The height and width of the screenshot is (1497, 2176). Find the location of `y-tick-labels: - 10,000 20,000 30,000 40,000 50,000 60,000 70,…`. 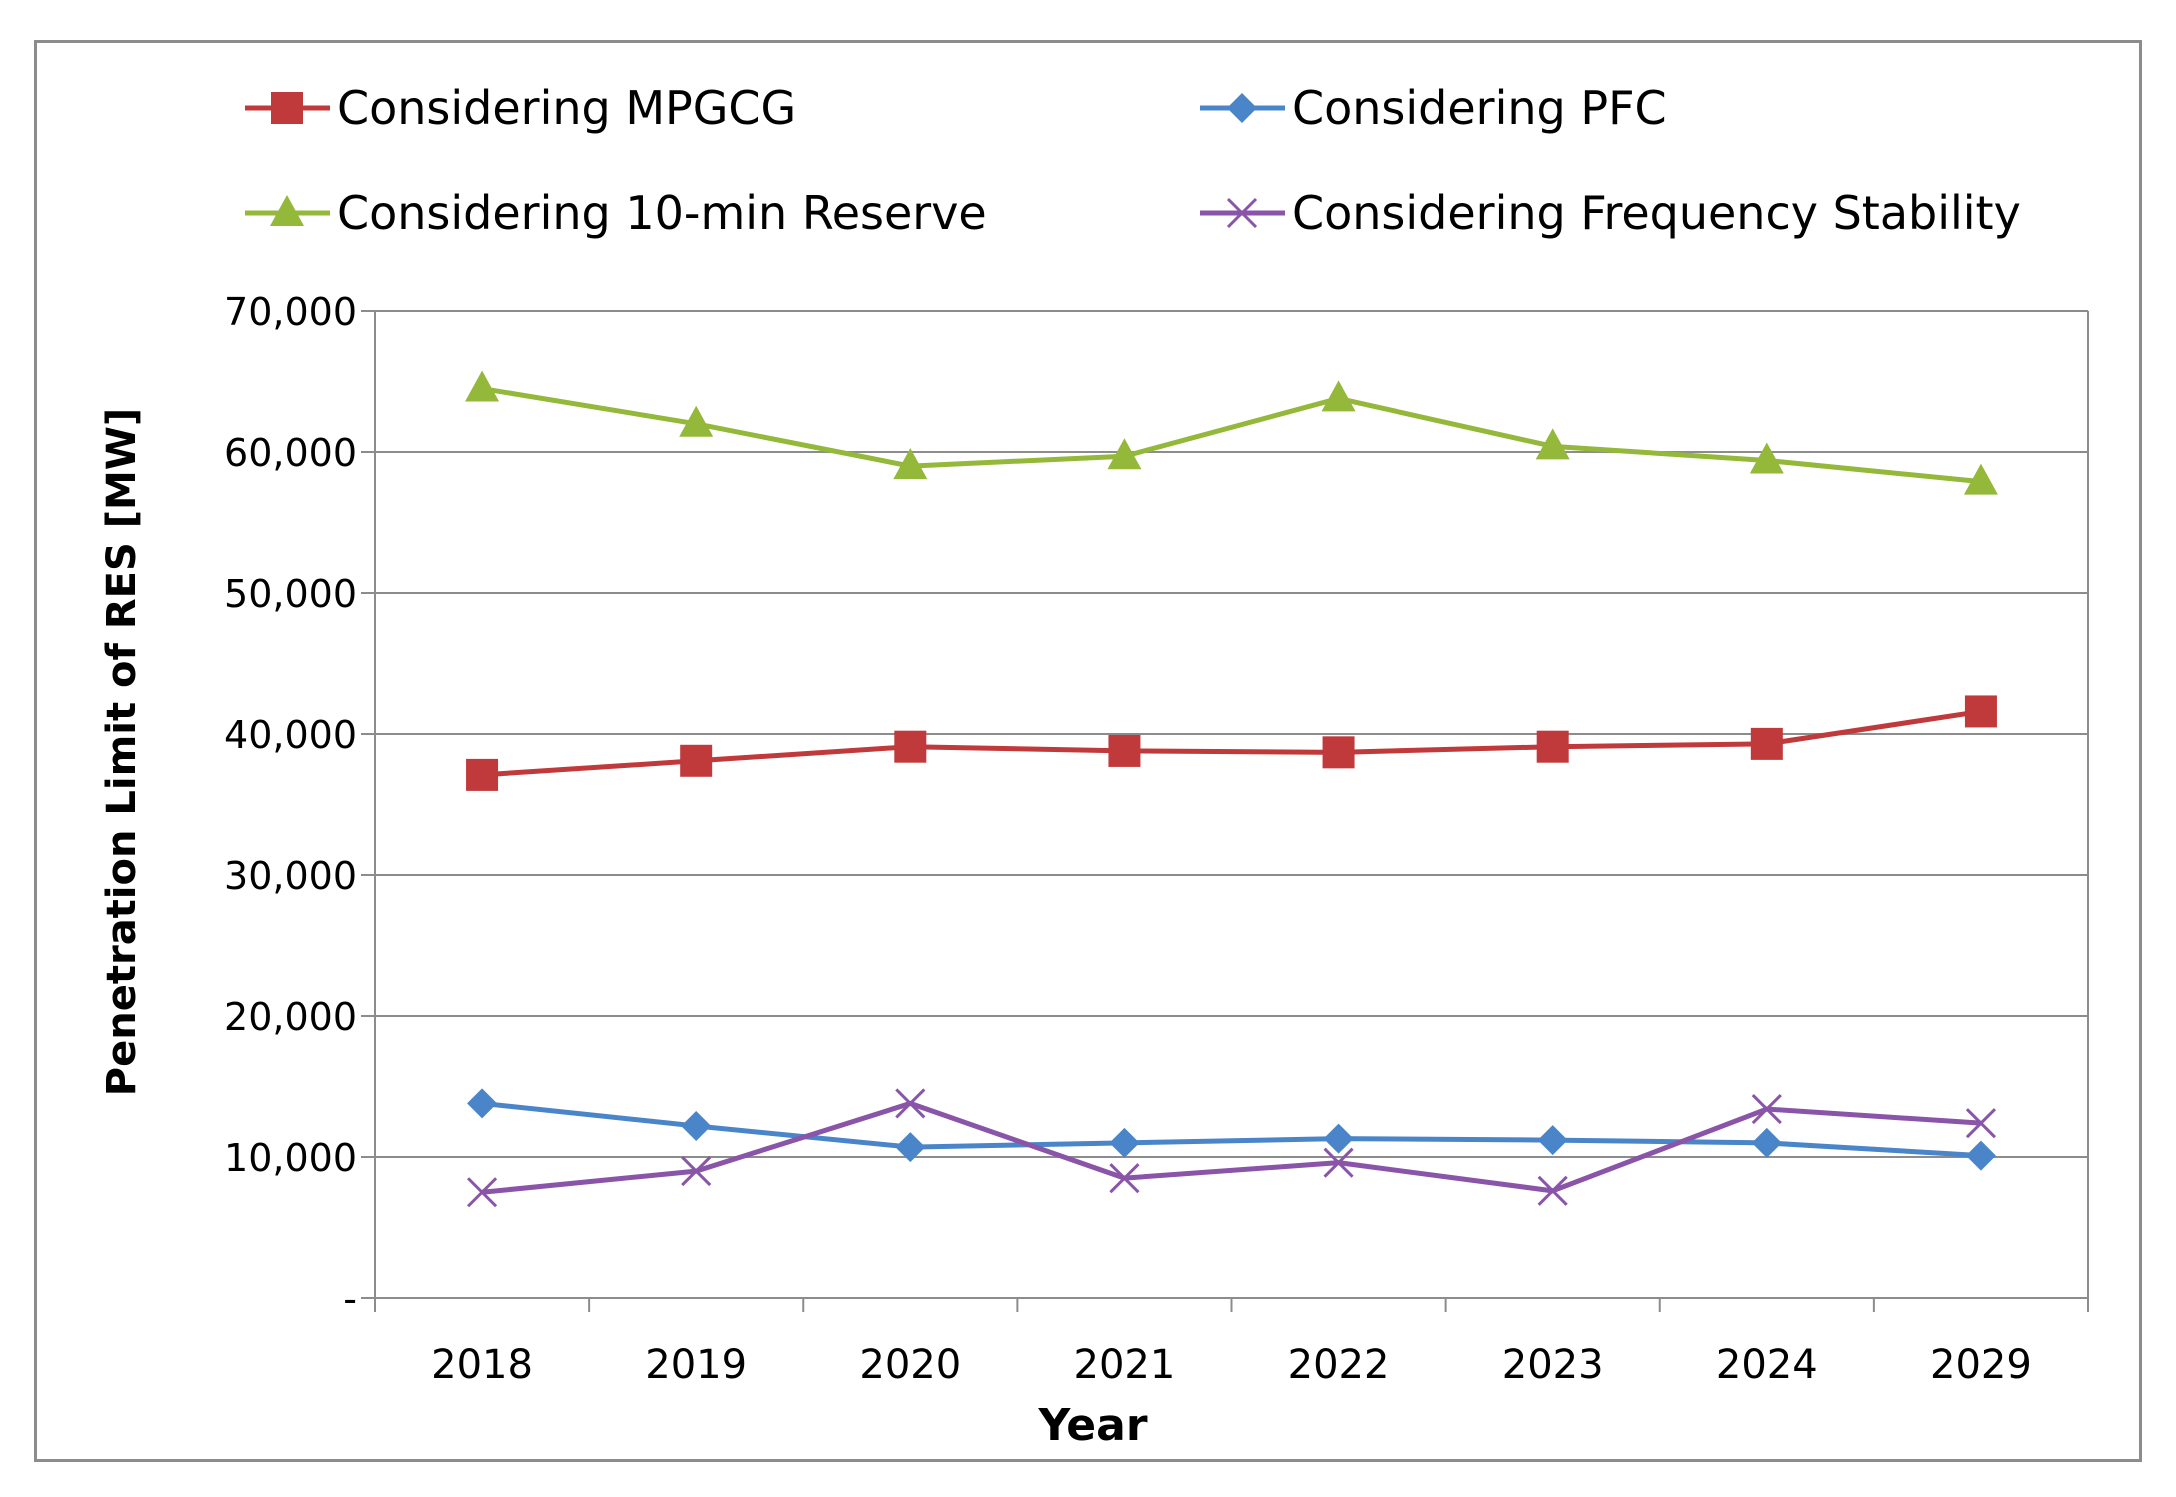

y-tick-labels: - 10,000 20,000 30,000 40,000 50,000 60,000 70,… is located at coordinates (290, 805).